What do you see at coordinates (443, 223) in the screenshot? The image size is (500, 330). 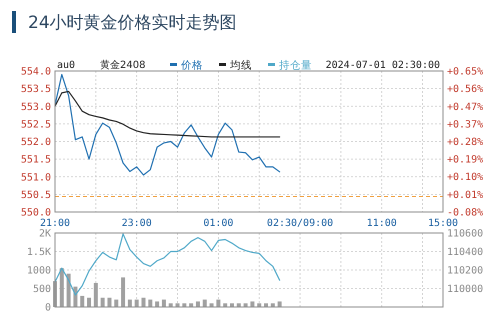 I see `x-tick-label: 15:00` at bounding box center [443, 223].